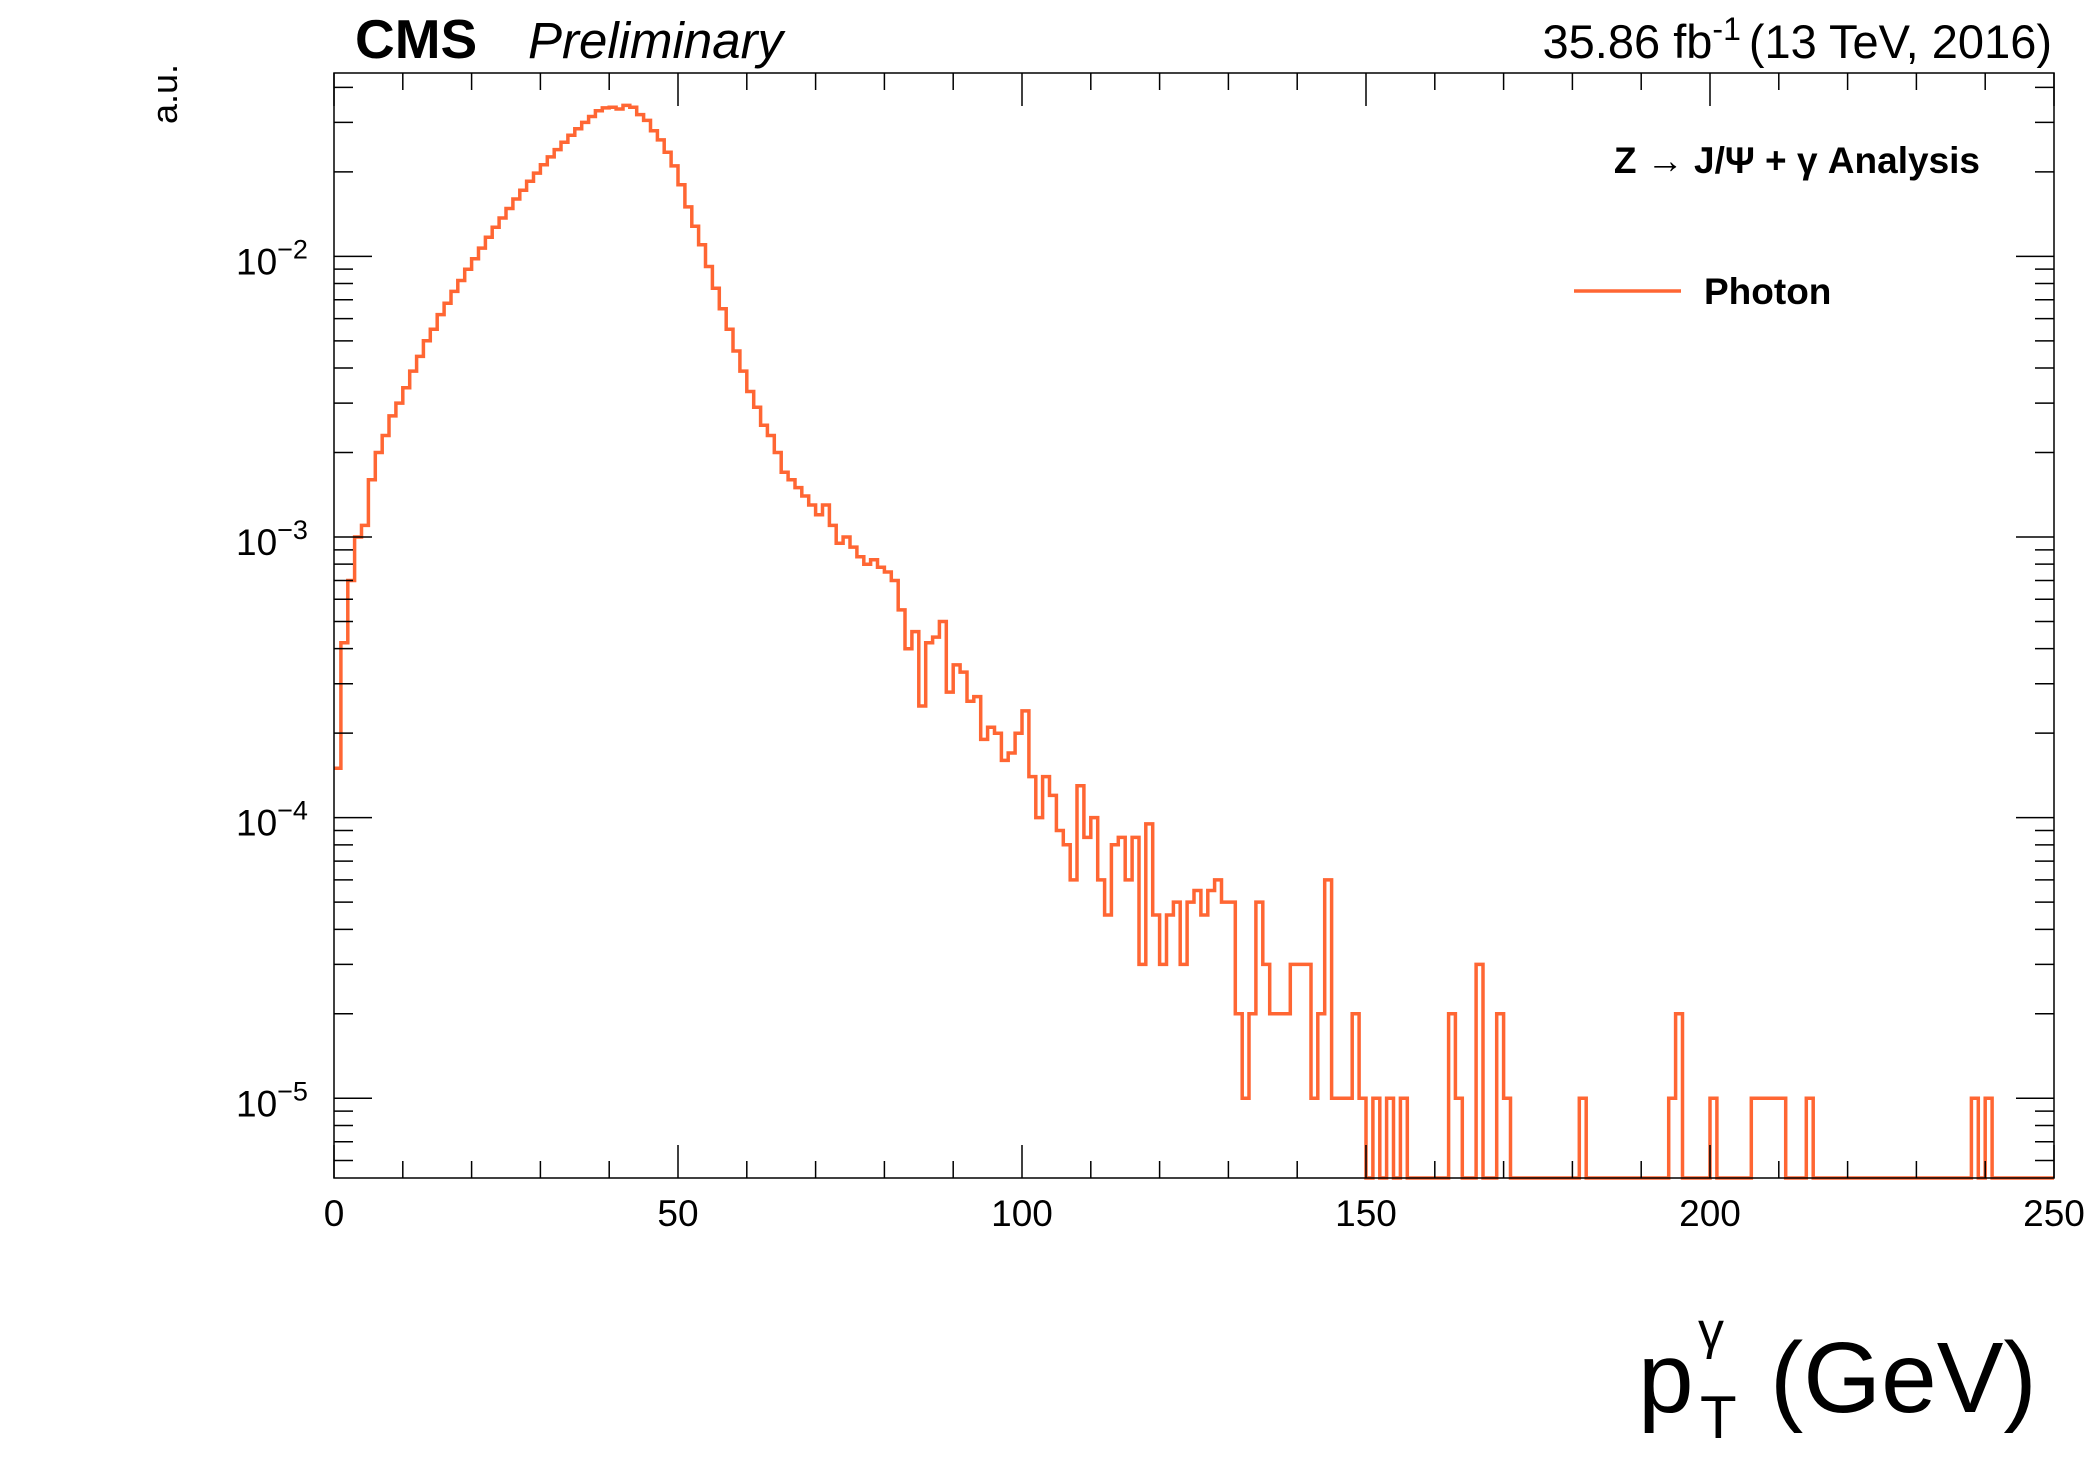  Describe the element at coordinates (416, 39) in the screenshot. I see `experiment-label: CMS` at that location.